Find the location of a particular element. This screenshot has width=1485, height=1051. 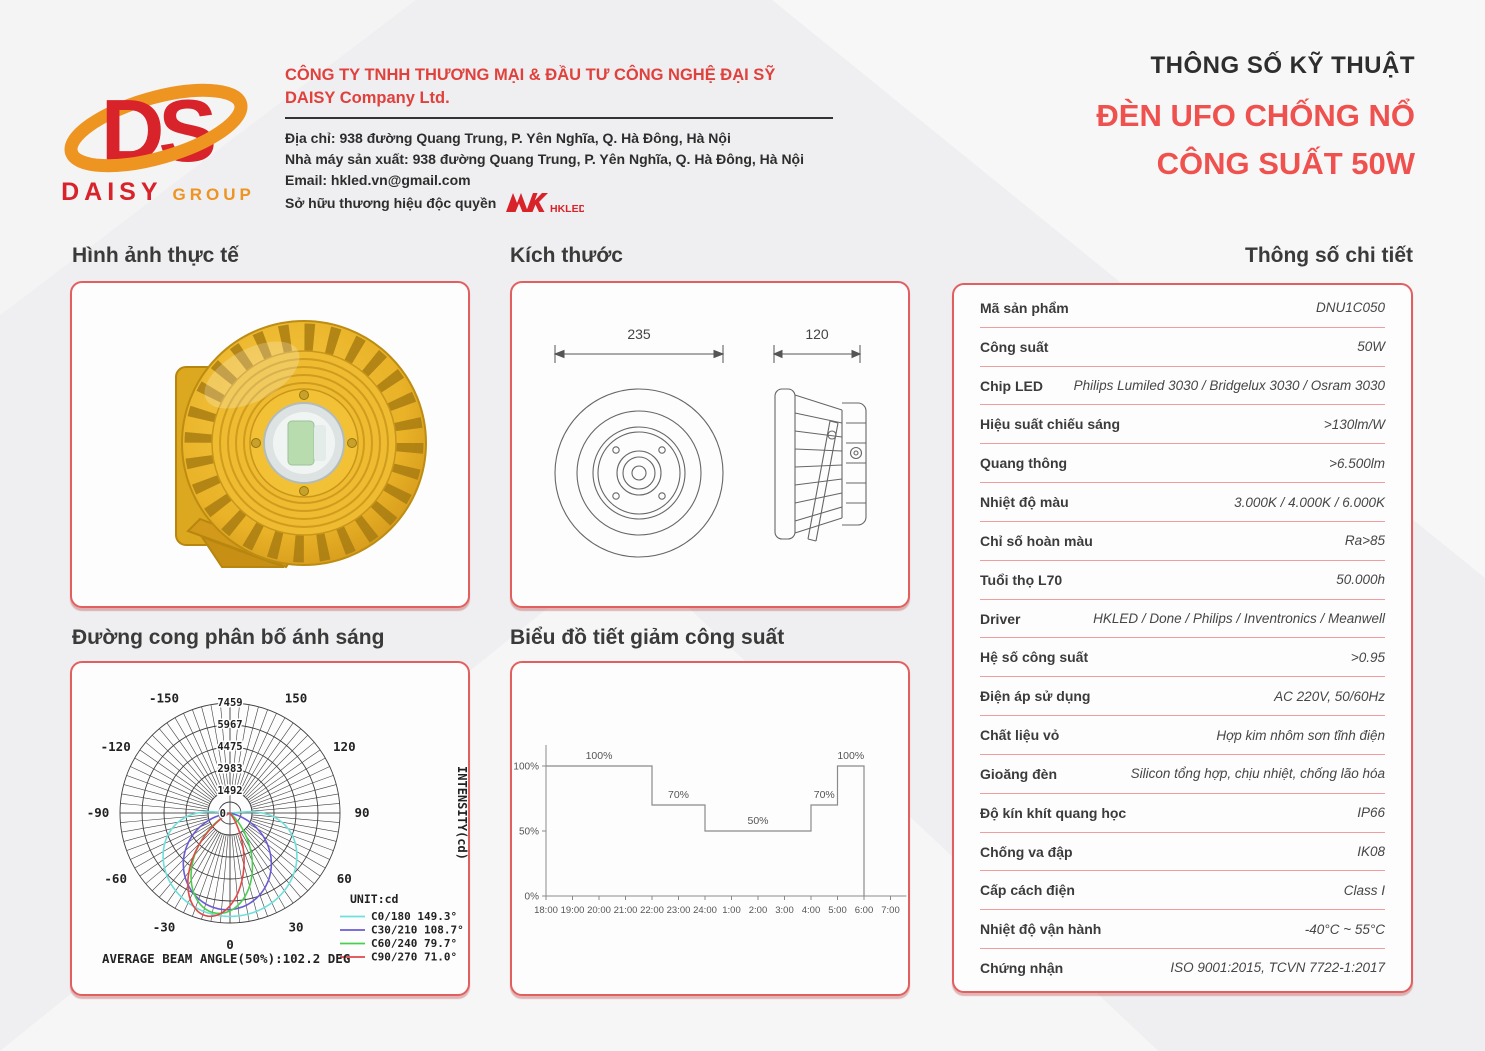

svg-text: 70% is located at coordinates (824, 795).